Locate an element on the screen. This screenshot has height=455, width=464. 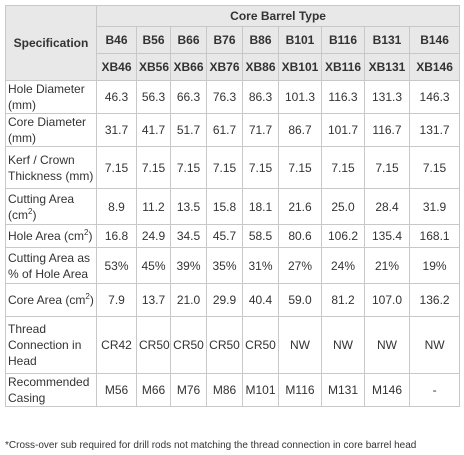
table-cell: 31.7 is located at coordinates (116, 130).